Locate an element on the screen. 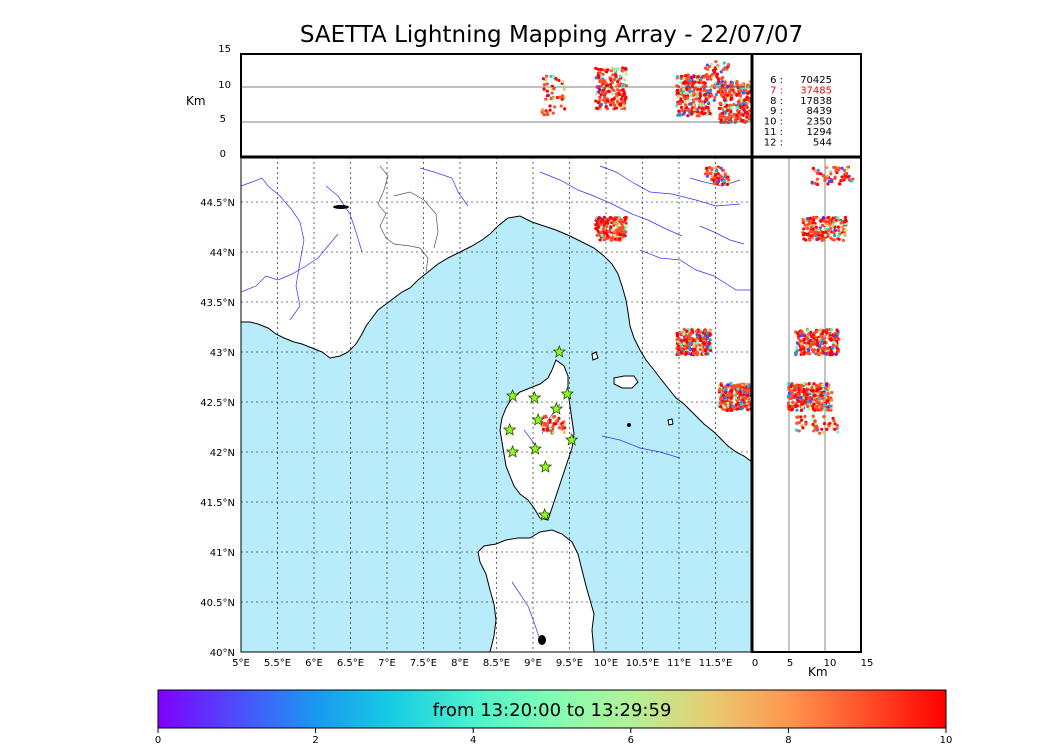  colorbar-tick: 8 is located at coordinates (788, 740).